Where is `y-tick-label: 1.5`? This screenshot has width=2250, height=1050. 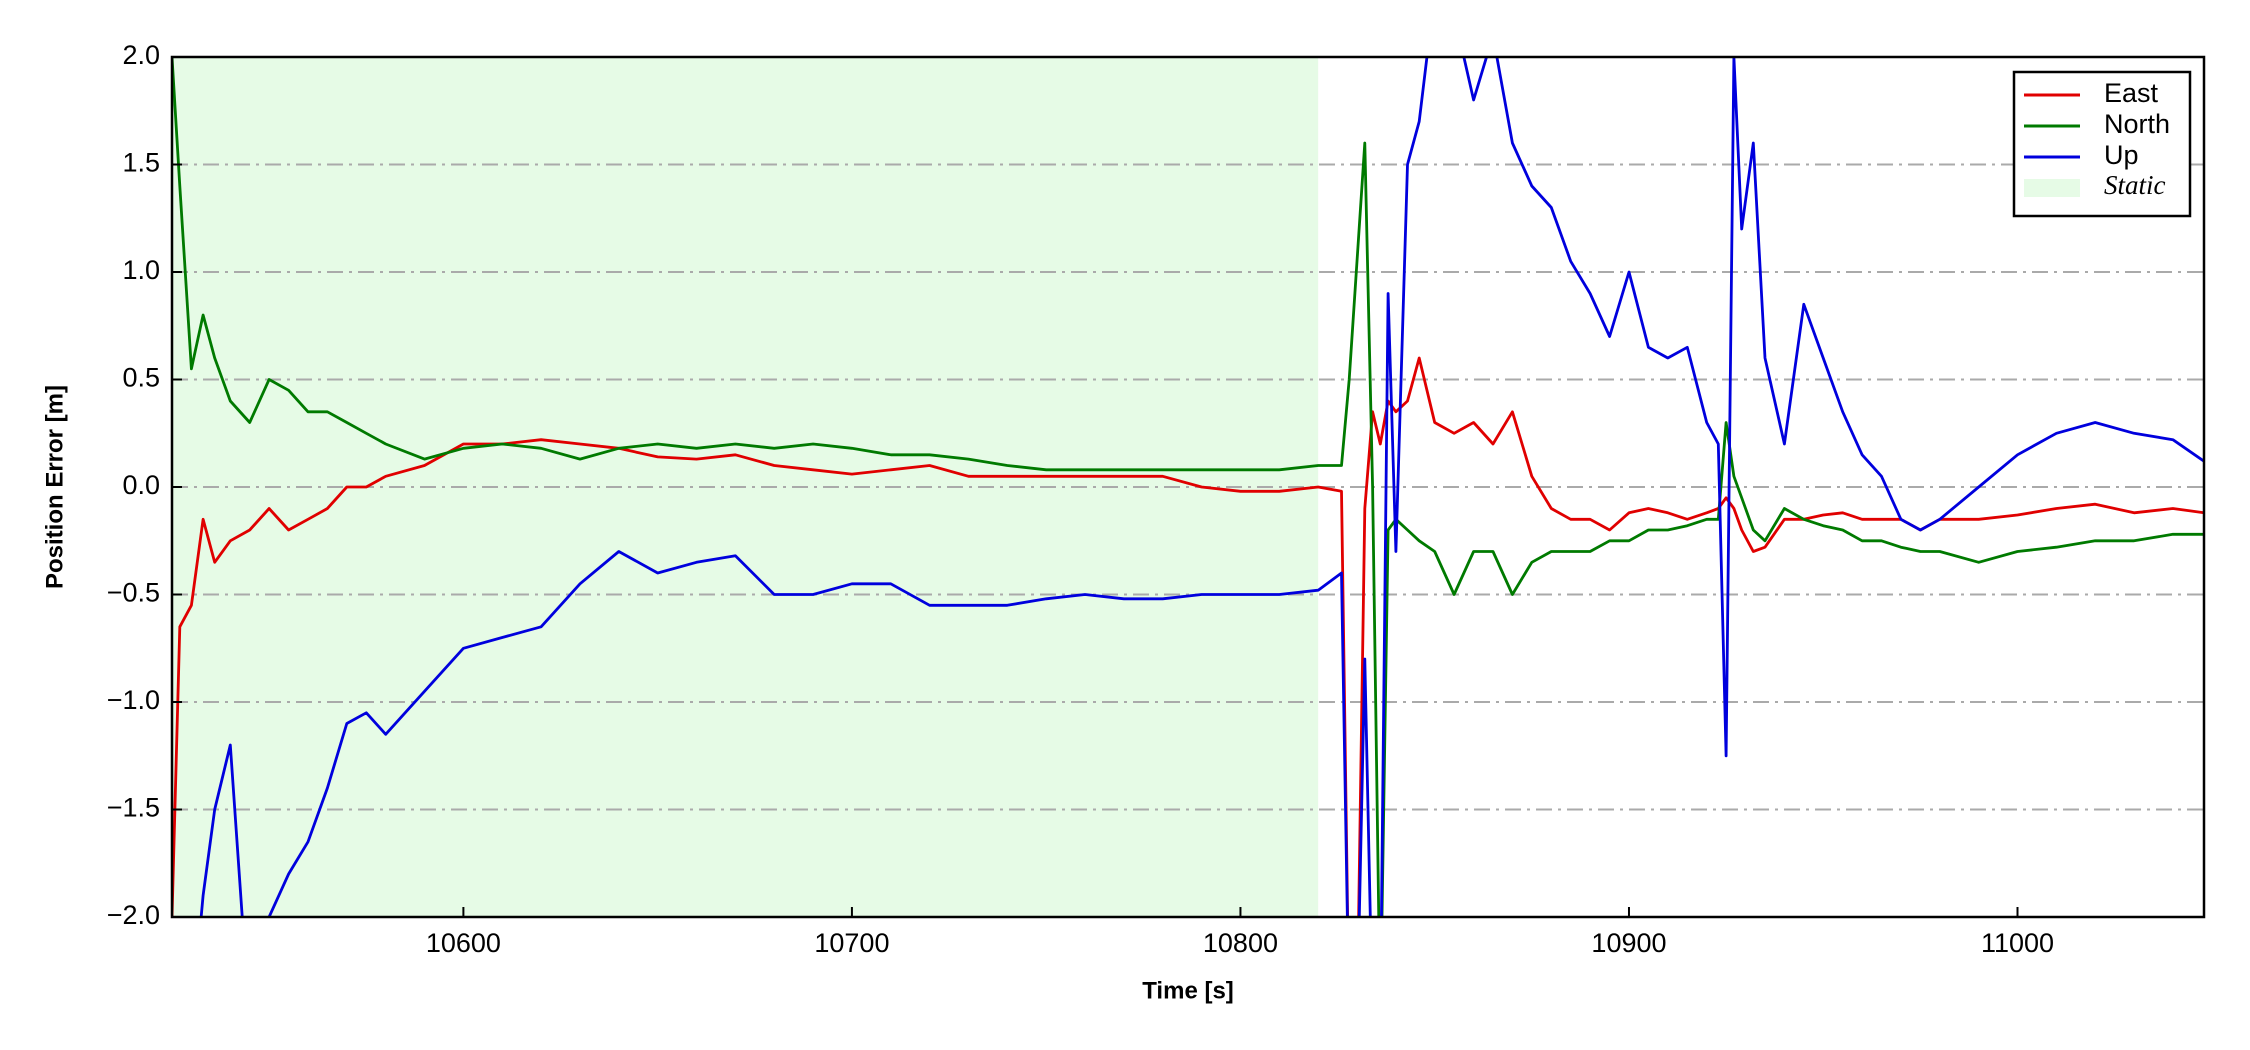
y-tick-label: 1.5 is located at coordinates (141, 163).